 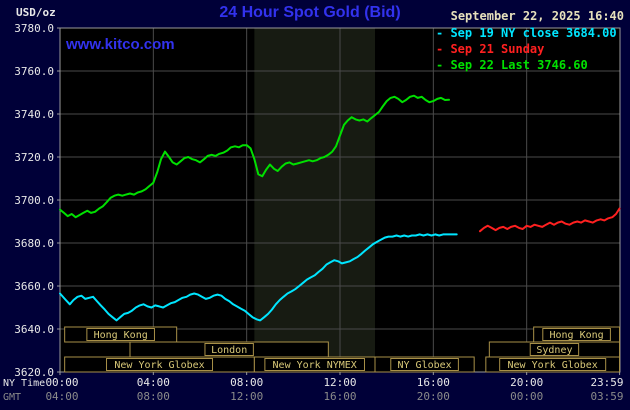 I want to click on x-tick-label-ny: 16:00, so click(x=433, y=382).